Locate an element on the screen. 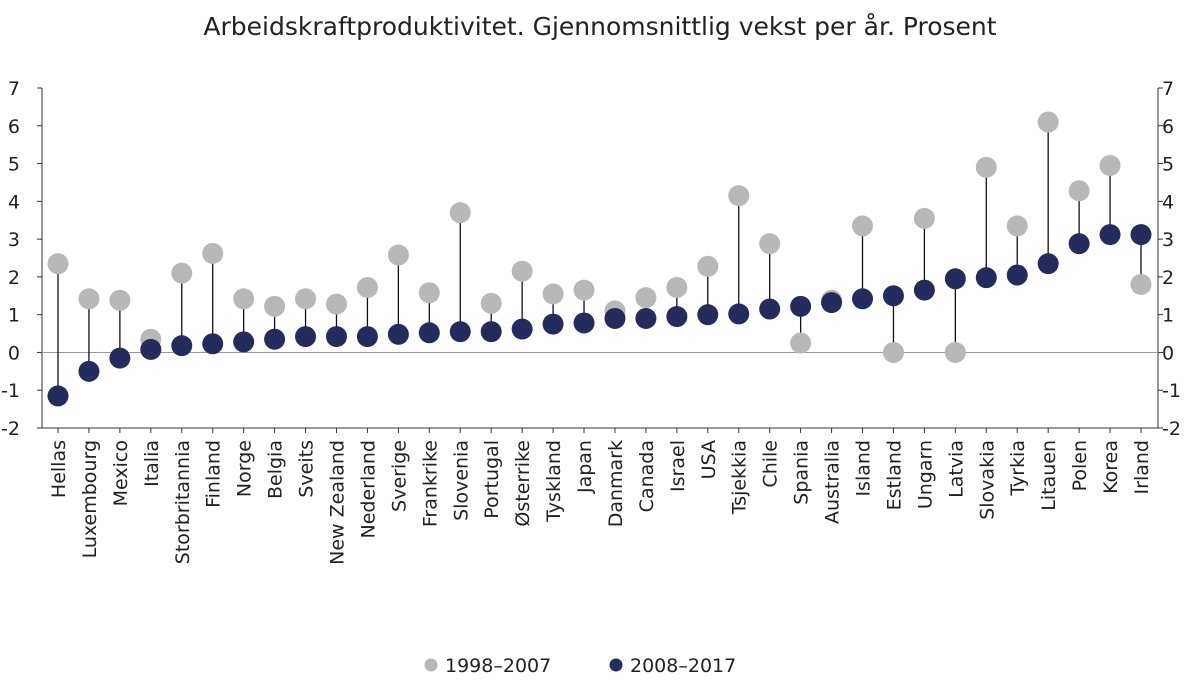 This screenshot has height=696, width=1200. category-label: Nederland is located at coordinates (368, 489).